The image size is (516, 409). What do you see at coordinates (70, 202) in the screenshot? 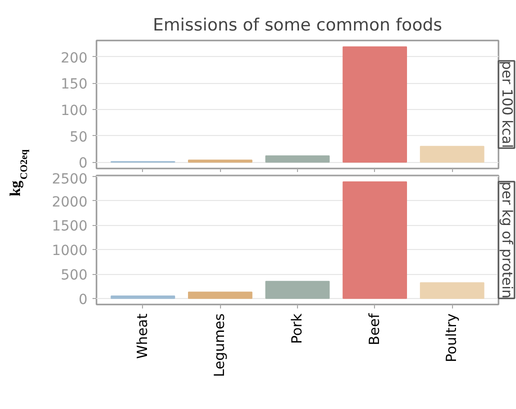
I see `y-tick-label: 2000` at bounding box center [70, 202].